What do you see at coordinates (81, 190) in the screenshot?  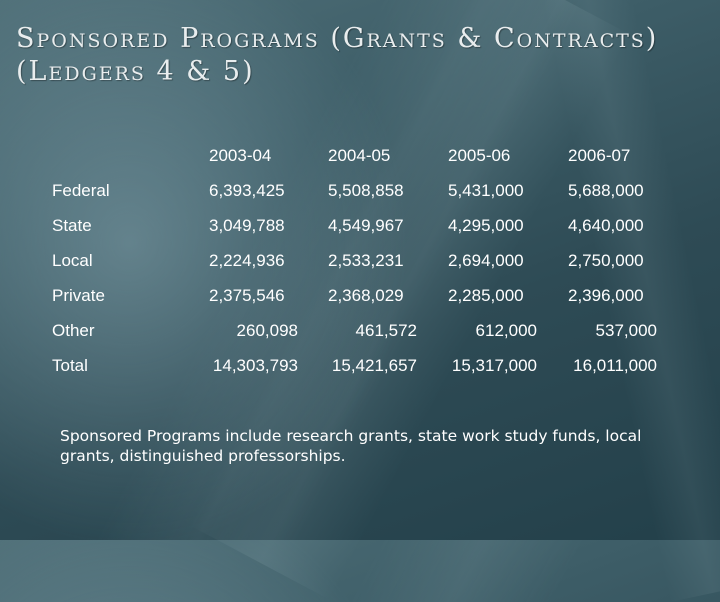 I see `row-label: Federal` at bounding box center [81, 190].